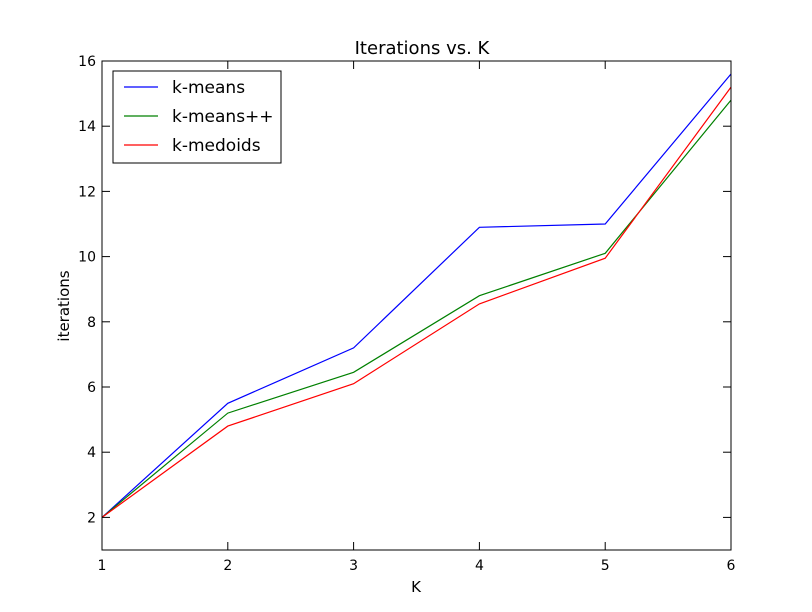 This screenshot has width=812, height=612. Describe the element at coordinates (87, 62) in the screenshot. I see `y-tick-label: 16` at that location.